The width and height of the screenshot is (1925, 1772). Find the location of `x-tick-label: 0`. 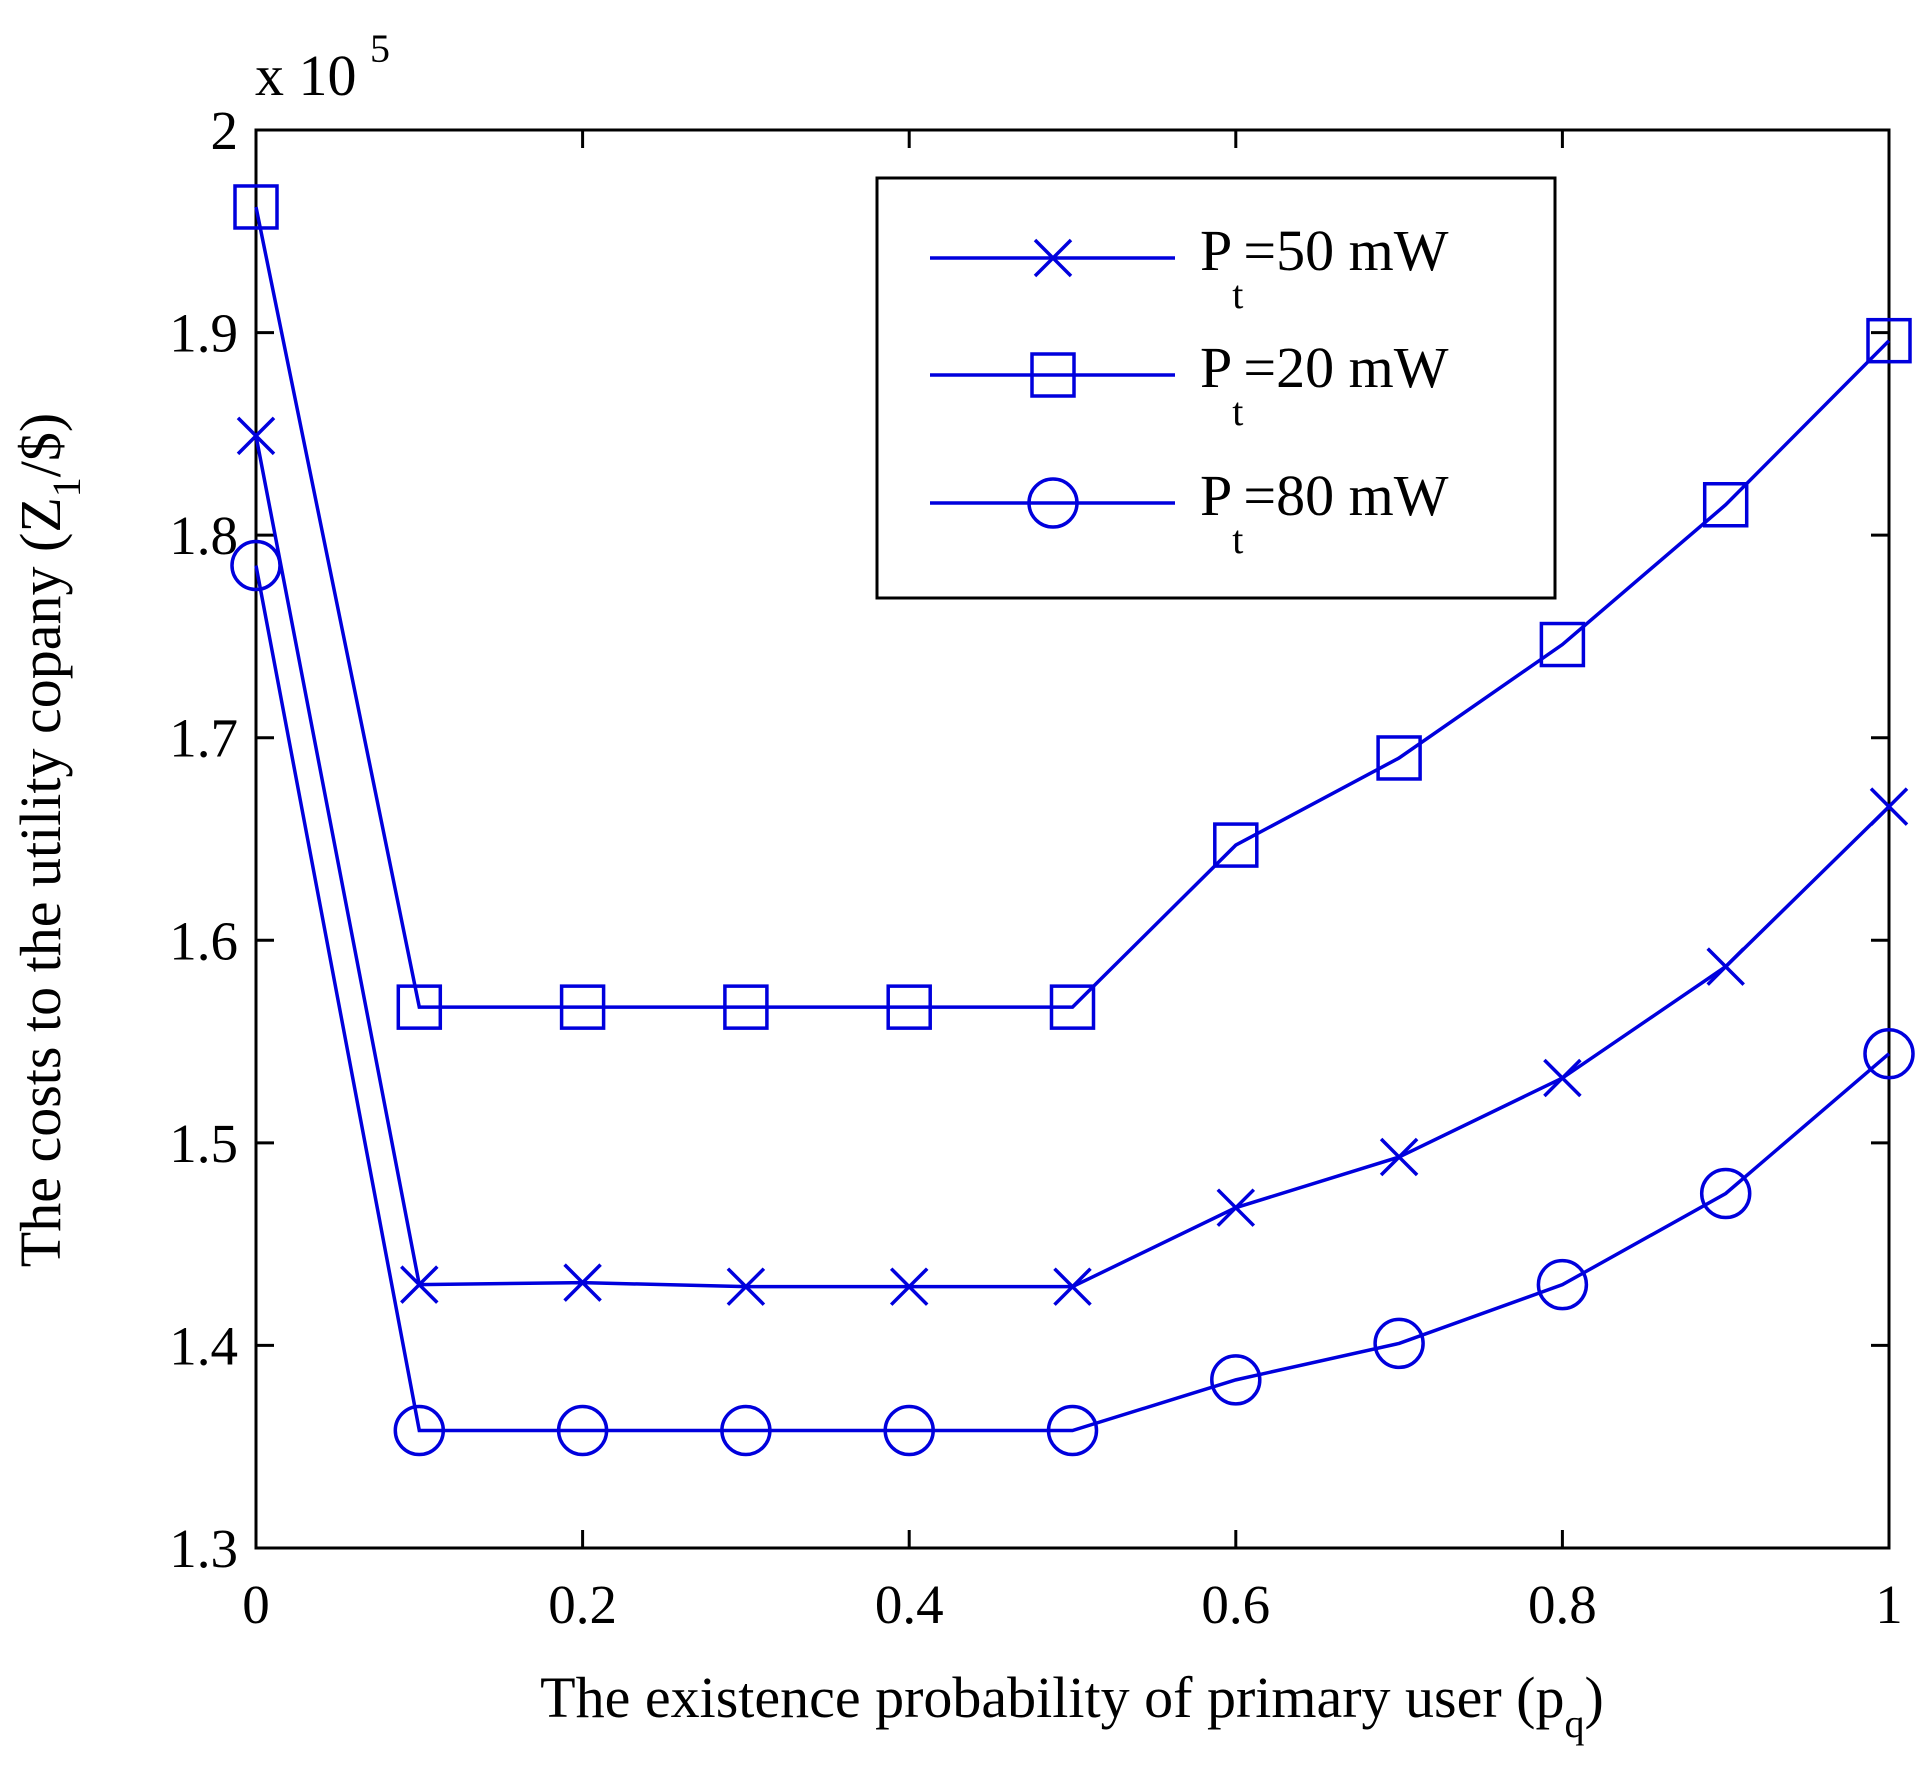

x-tick-label: 0 is located at coordinates (256, 1604).